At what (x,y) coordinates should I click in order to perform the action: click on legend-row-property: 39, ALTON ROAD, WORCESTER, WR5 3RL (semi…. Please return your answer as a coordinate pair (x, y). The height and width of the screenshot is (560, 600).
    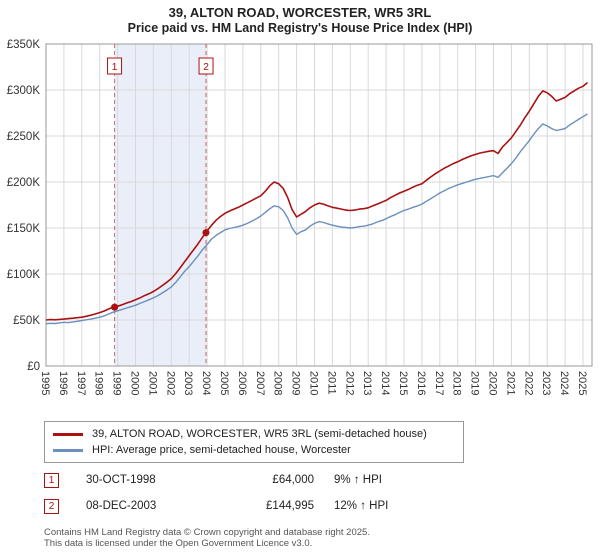
    Looking at the image, I should click on (254, 434).